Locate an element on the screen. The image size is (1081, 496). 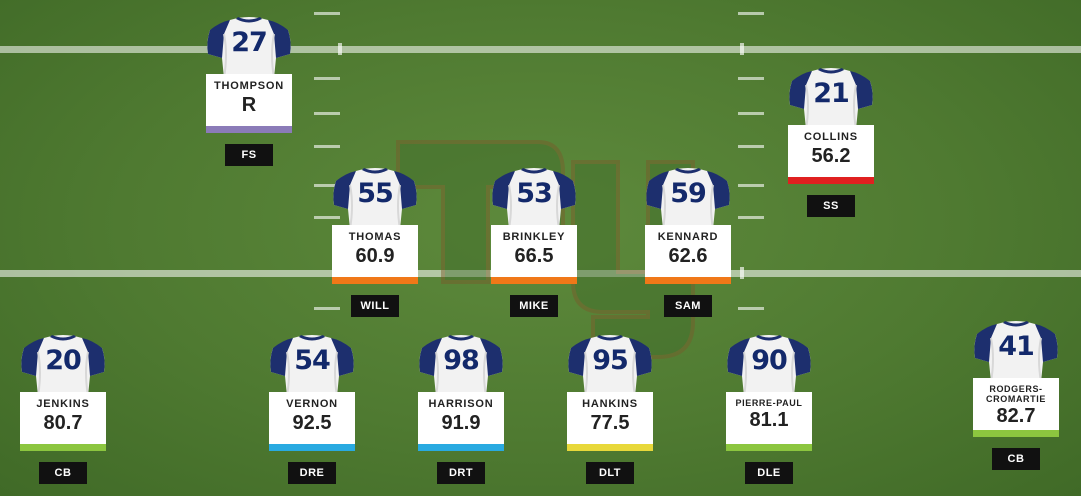
player-info: HARRISON 91.9 is located at coordinates (461, 418).